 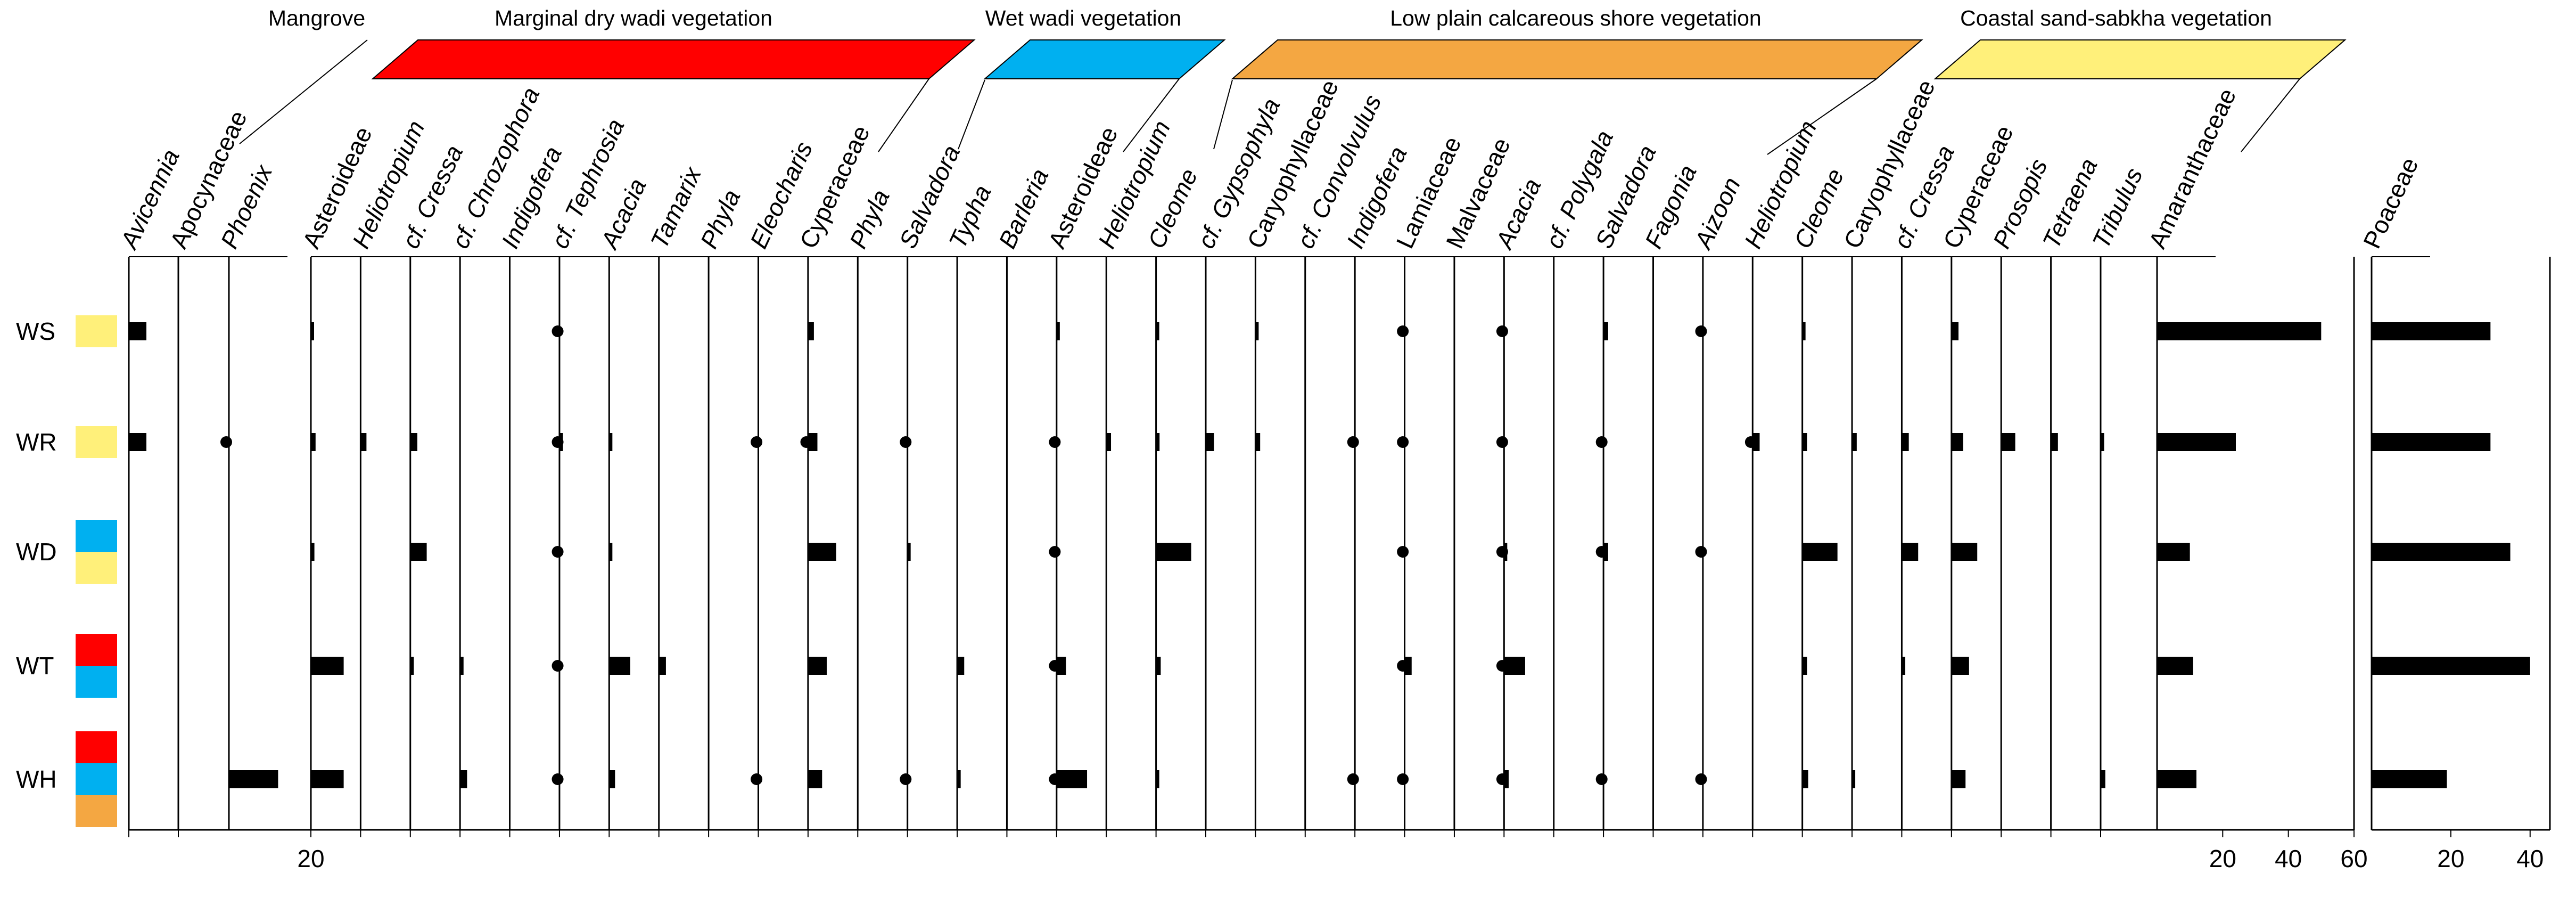 I want to click on x-tick-label: 20, so click(x=2222, y=858).